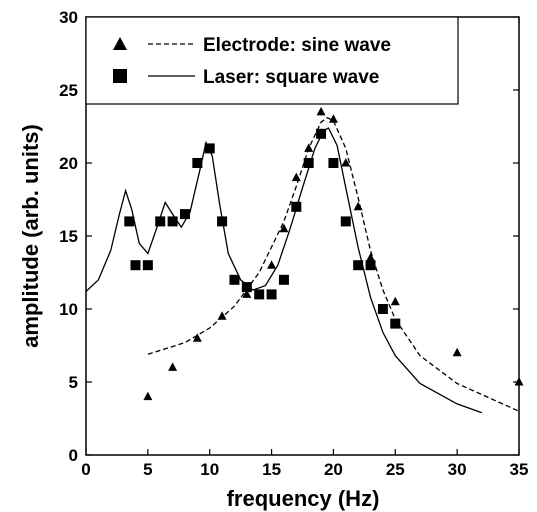 This screenshot has width=537, height=512. I want to click on x-tick-label: 35, so click(519, 469).